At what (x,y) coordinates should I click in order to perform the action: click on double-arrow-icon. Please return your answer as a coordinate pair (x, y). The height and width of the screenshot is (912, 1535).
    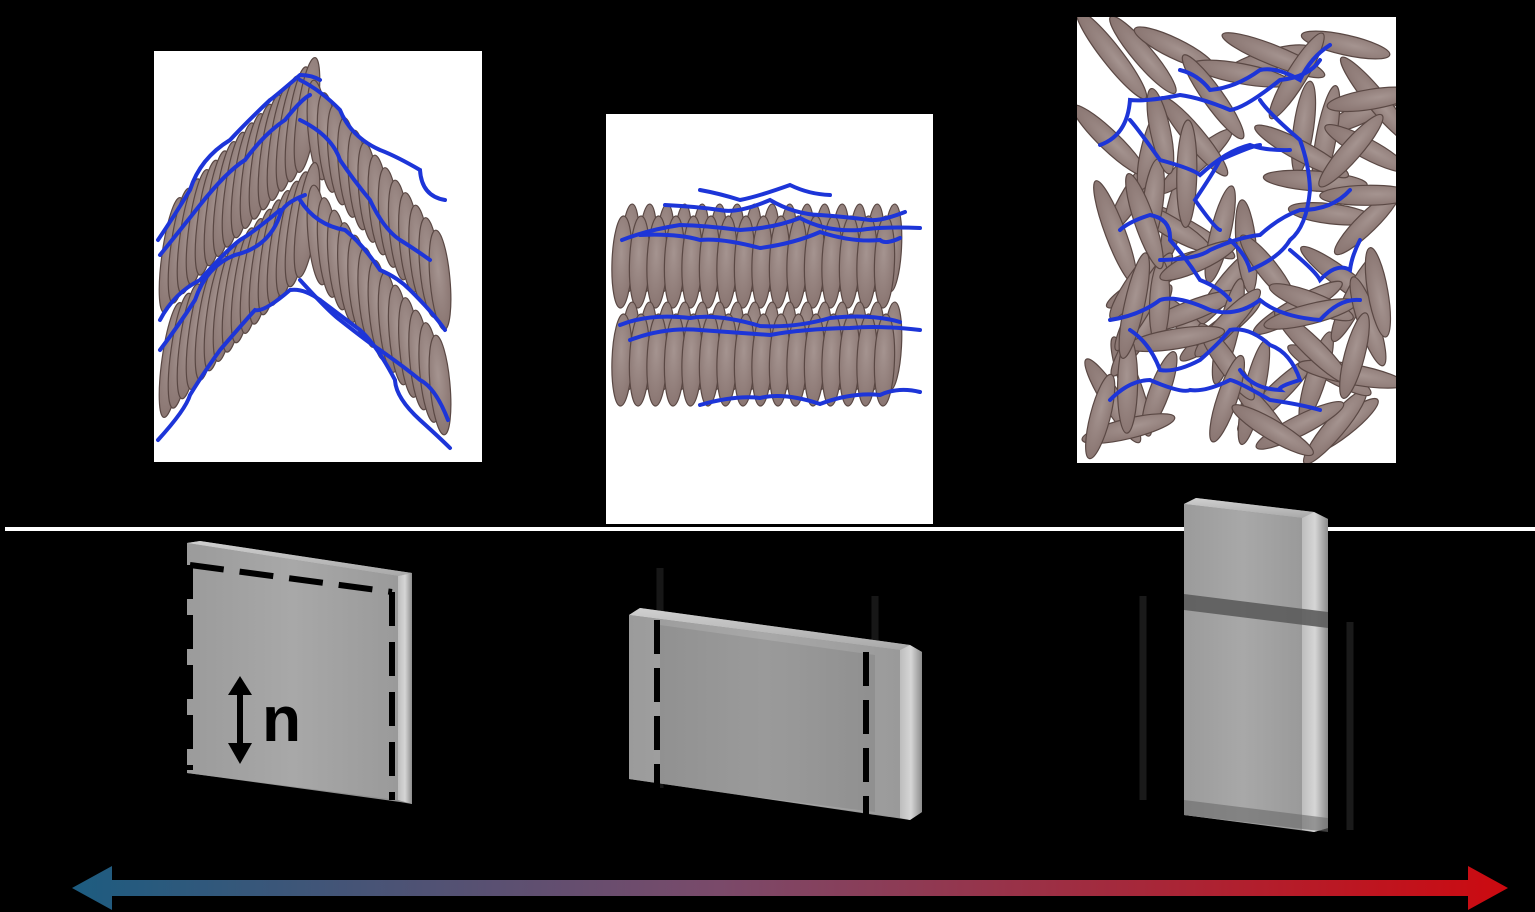
    Looking at the image, I should click on (790, 888).